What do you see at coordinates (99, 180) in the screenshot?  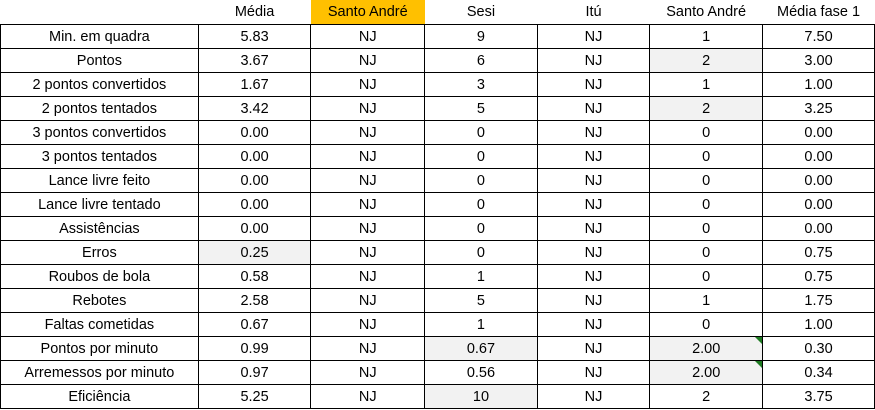 I see `row-label-cell: Lance livre feito` at bounding box center [99, 180].